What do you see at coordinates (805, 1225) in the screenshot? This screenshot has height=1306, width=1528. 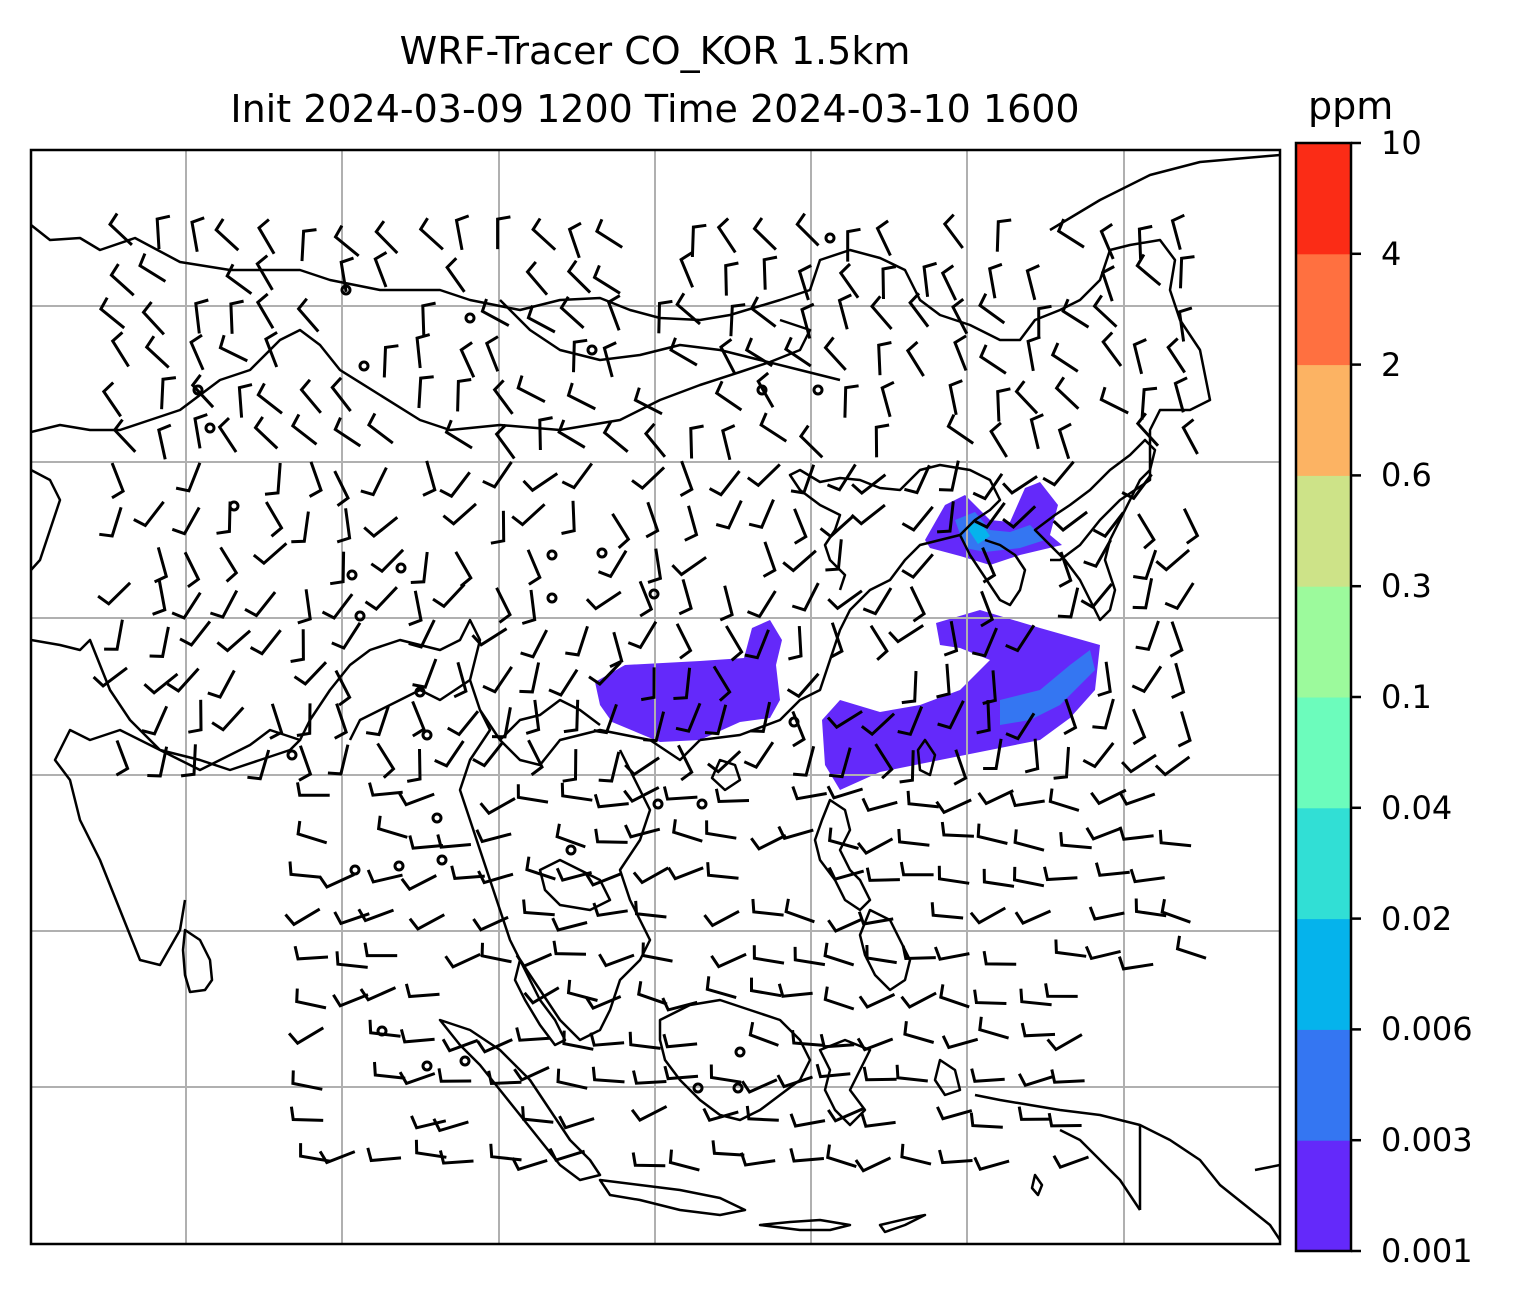 I see `coastline-lesser-sunda` at bounding box center [805, 1225].